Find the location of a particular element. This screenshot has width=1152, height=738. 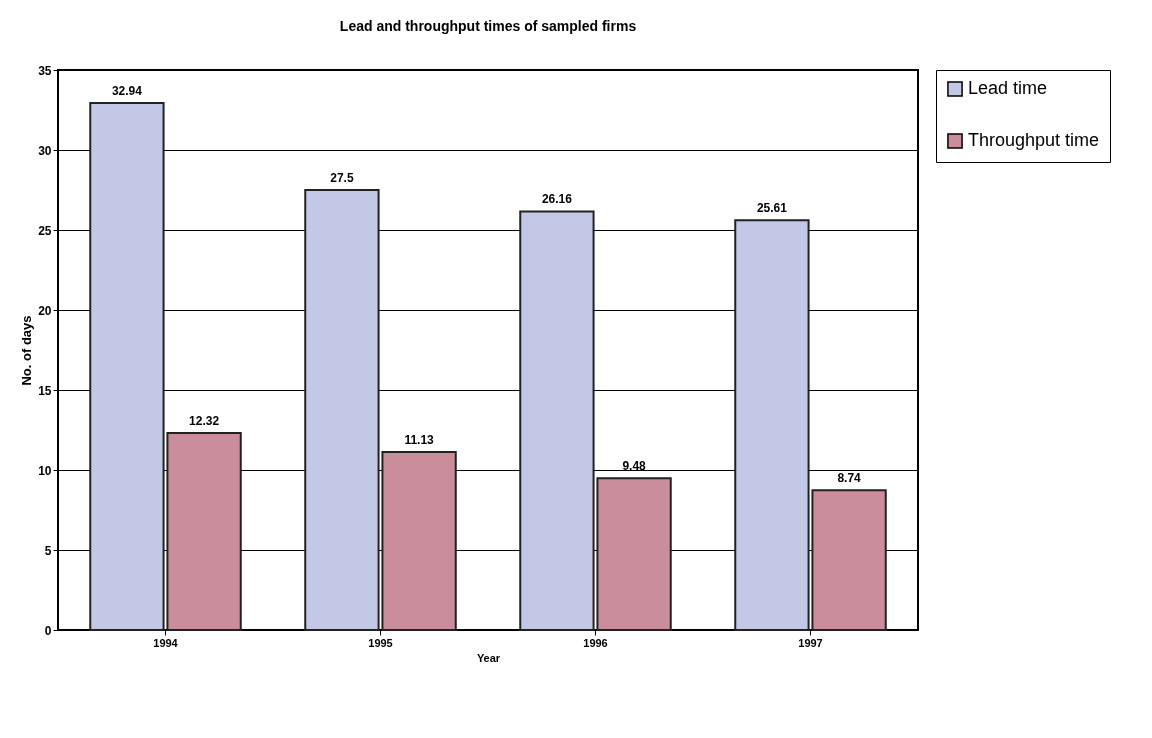

y-tick-label: 30 is located at coordinates (45, 150).